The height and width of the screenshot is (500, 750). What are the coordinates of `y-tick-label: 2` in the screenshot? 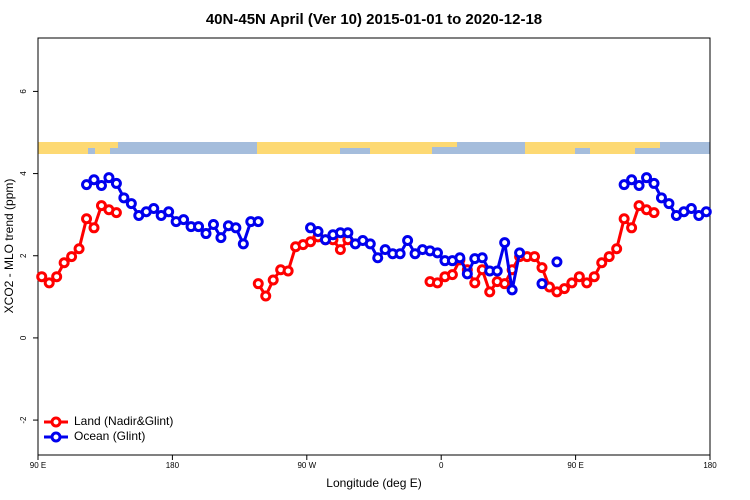 It's located at (23, 255).